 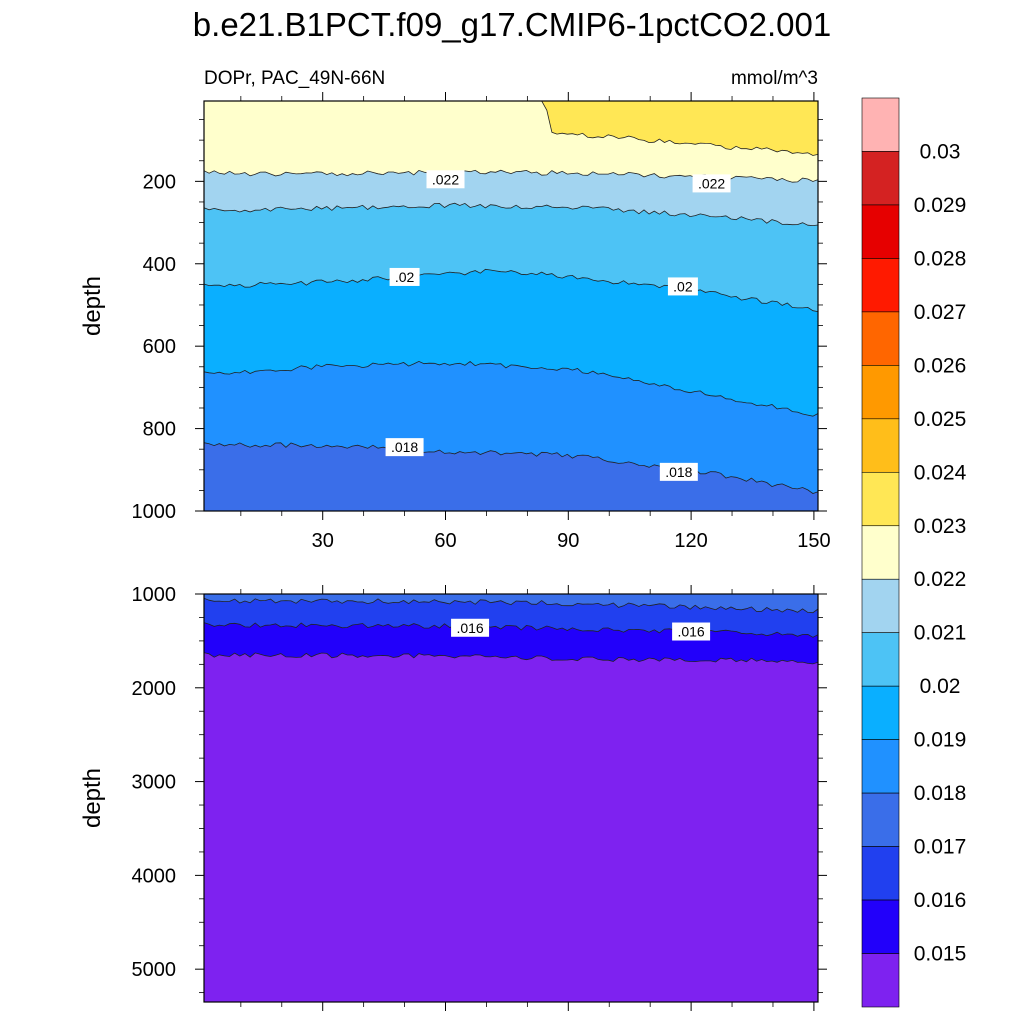 What do you see at coordinates (940, 954) in the screenshot?
I see `colorbar-label: 0.015` at bounding box center [940, 954].